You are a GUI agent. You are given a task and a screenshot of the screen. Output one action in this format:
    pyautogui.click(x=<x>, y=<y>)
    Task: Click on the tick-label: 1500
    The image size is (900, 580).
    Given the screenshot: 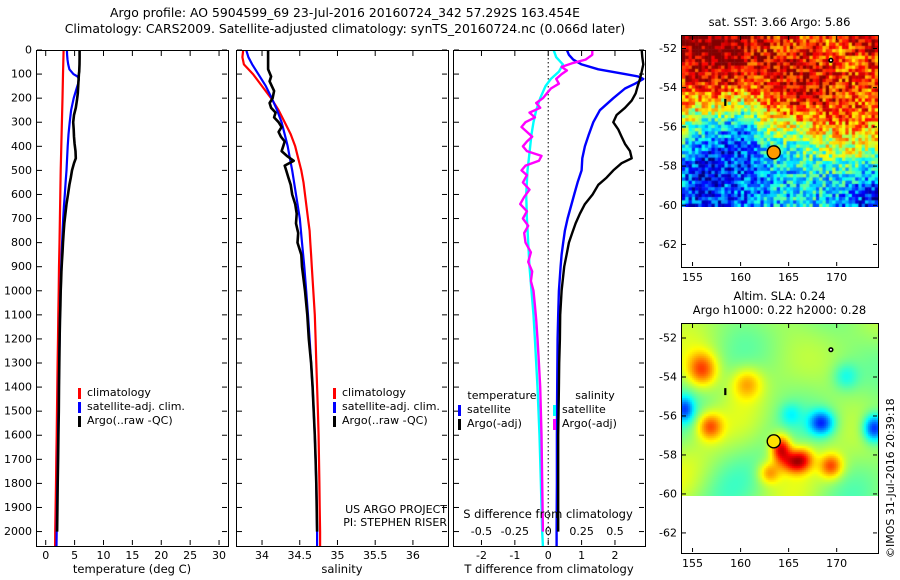 What is the action you would take?
    pyautogui.click(x=18, y=411)
    